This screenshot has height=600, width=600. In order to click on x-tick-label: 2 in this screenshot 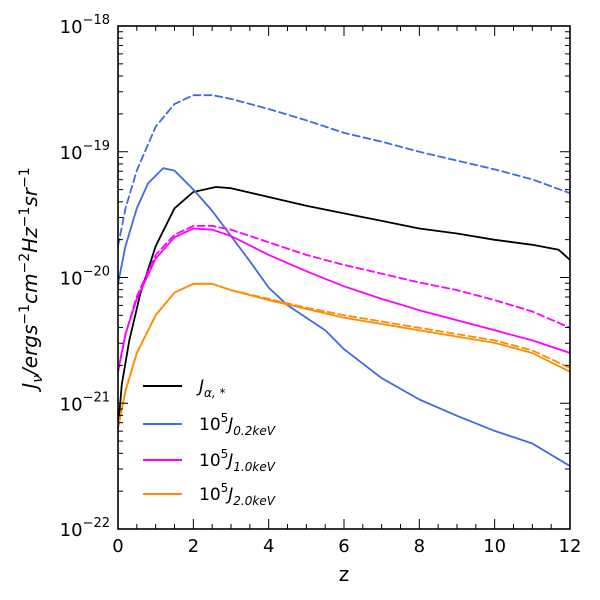, I will do `click(193, 546)`.